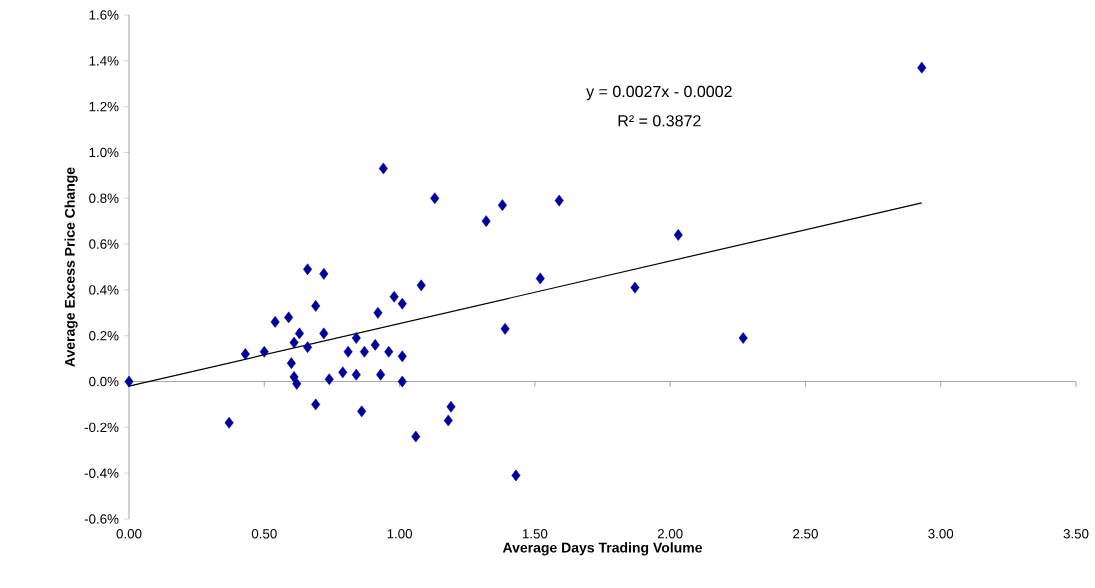  I want to click on y-tick-label: -0.4%, so click(101, 473).